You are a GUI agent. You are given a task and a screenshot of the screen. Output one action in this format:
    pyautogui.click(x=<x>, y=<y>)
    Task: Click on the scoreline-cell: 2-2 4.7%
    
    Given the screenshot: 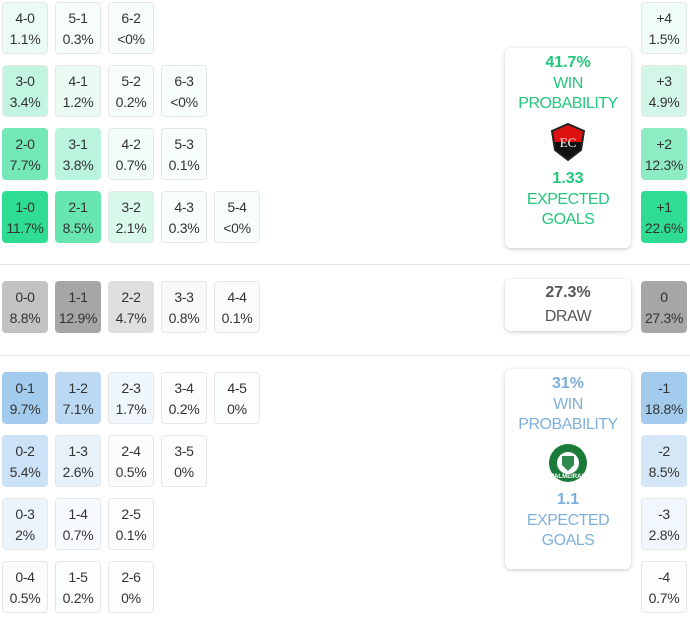 What is the action you would take?
    pyautogui.click(x=131, y=307)
    